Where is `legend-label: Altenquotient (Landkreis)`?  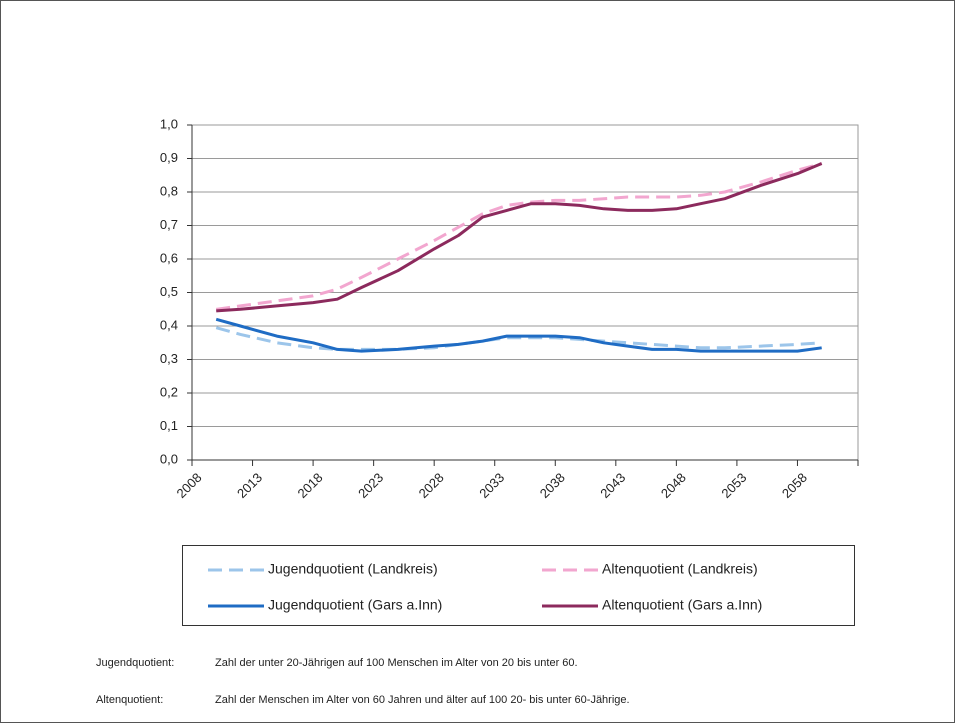 legend-label: Altenquotient (Landkreis) is located at coordinates (680, 569).